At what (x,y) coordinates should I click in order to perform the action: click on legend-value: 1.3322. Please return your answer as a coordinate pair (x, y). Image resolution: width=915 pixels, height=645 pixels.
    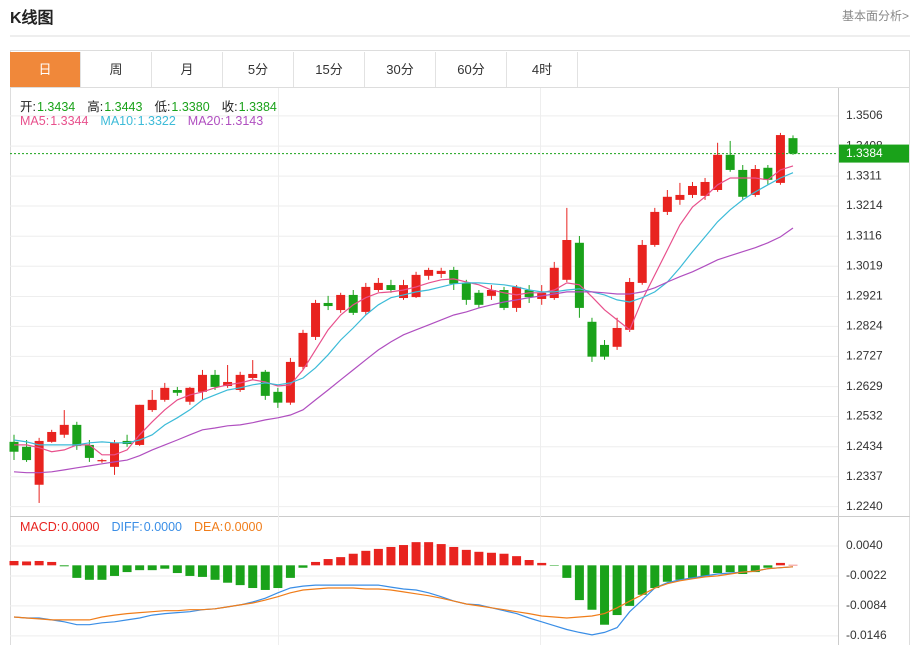
    Looking at the image, I should click on (156, 121).